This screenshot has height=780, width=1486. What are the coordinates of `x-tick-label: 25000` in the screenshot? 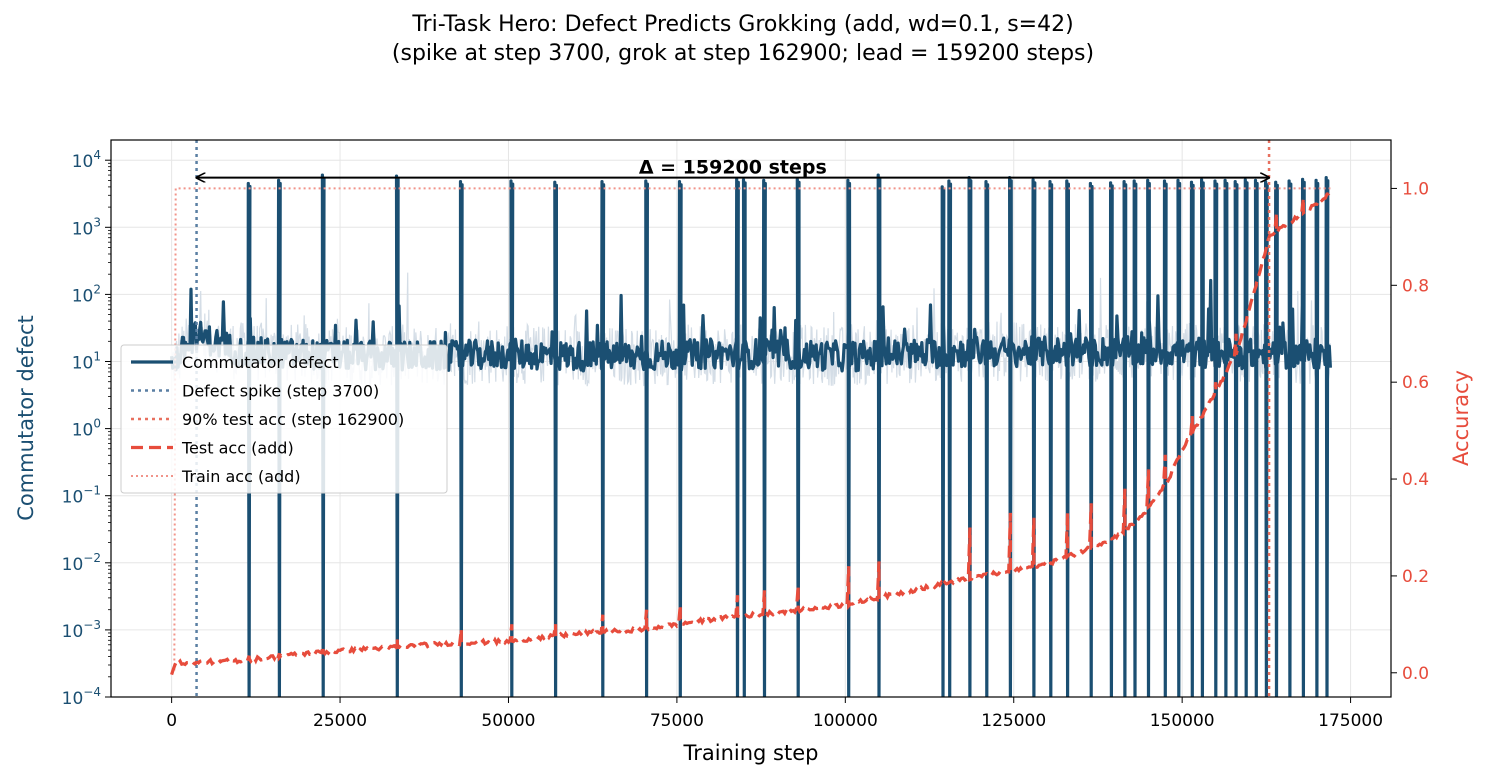 It's located at (340, 721).